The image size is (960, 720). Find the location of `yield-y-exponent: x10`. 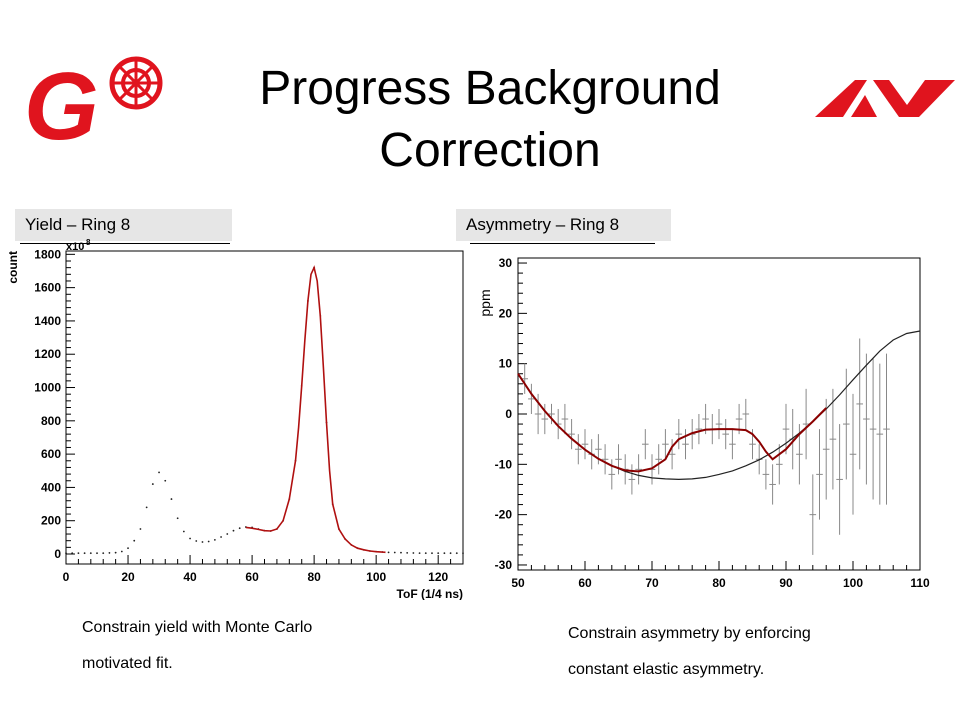

yield-y-exponent: x10 is located at coordinates (75, 247).